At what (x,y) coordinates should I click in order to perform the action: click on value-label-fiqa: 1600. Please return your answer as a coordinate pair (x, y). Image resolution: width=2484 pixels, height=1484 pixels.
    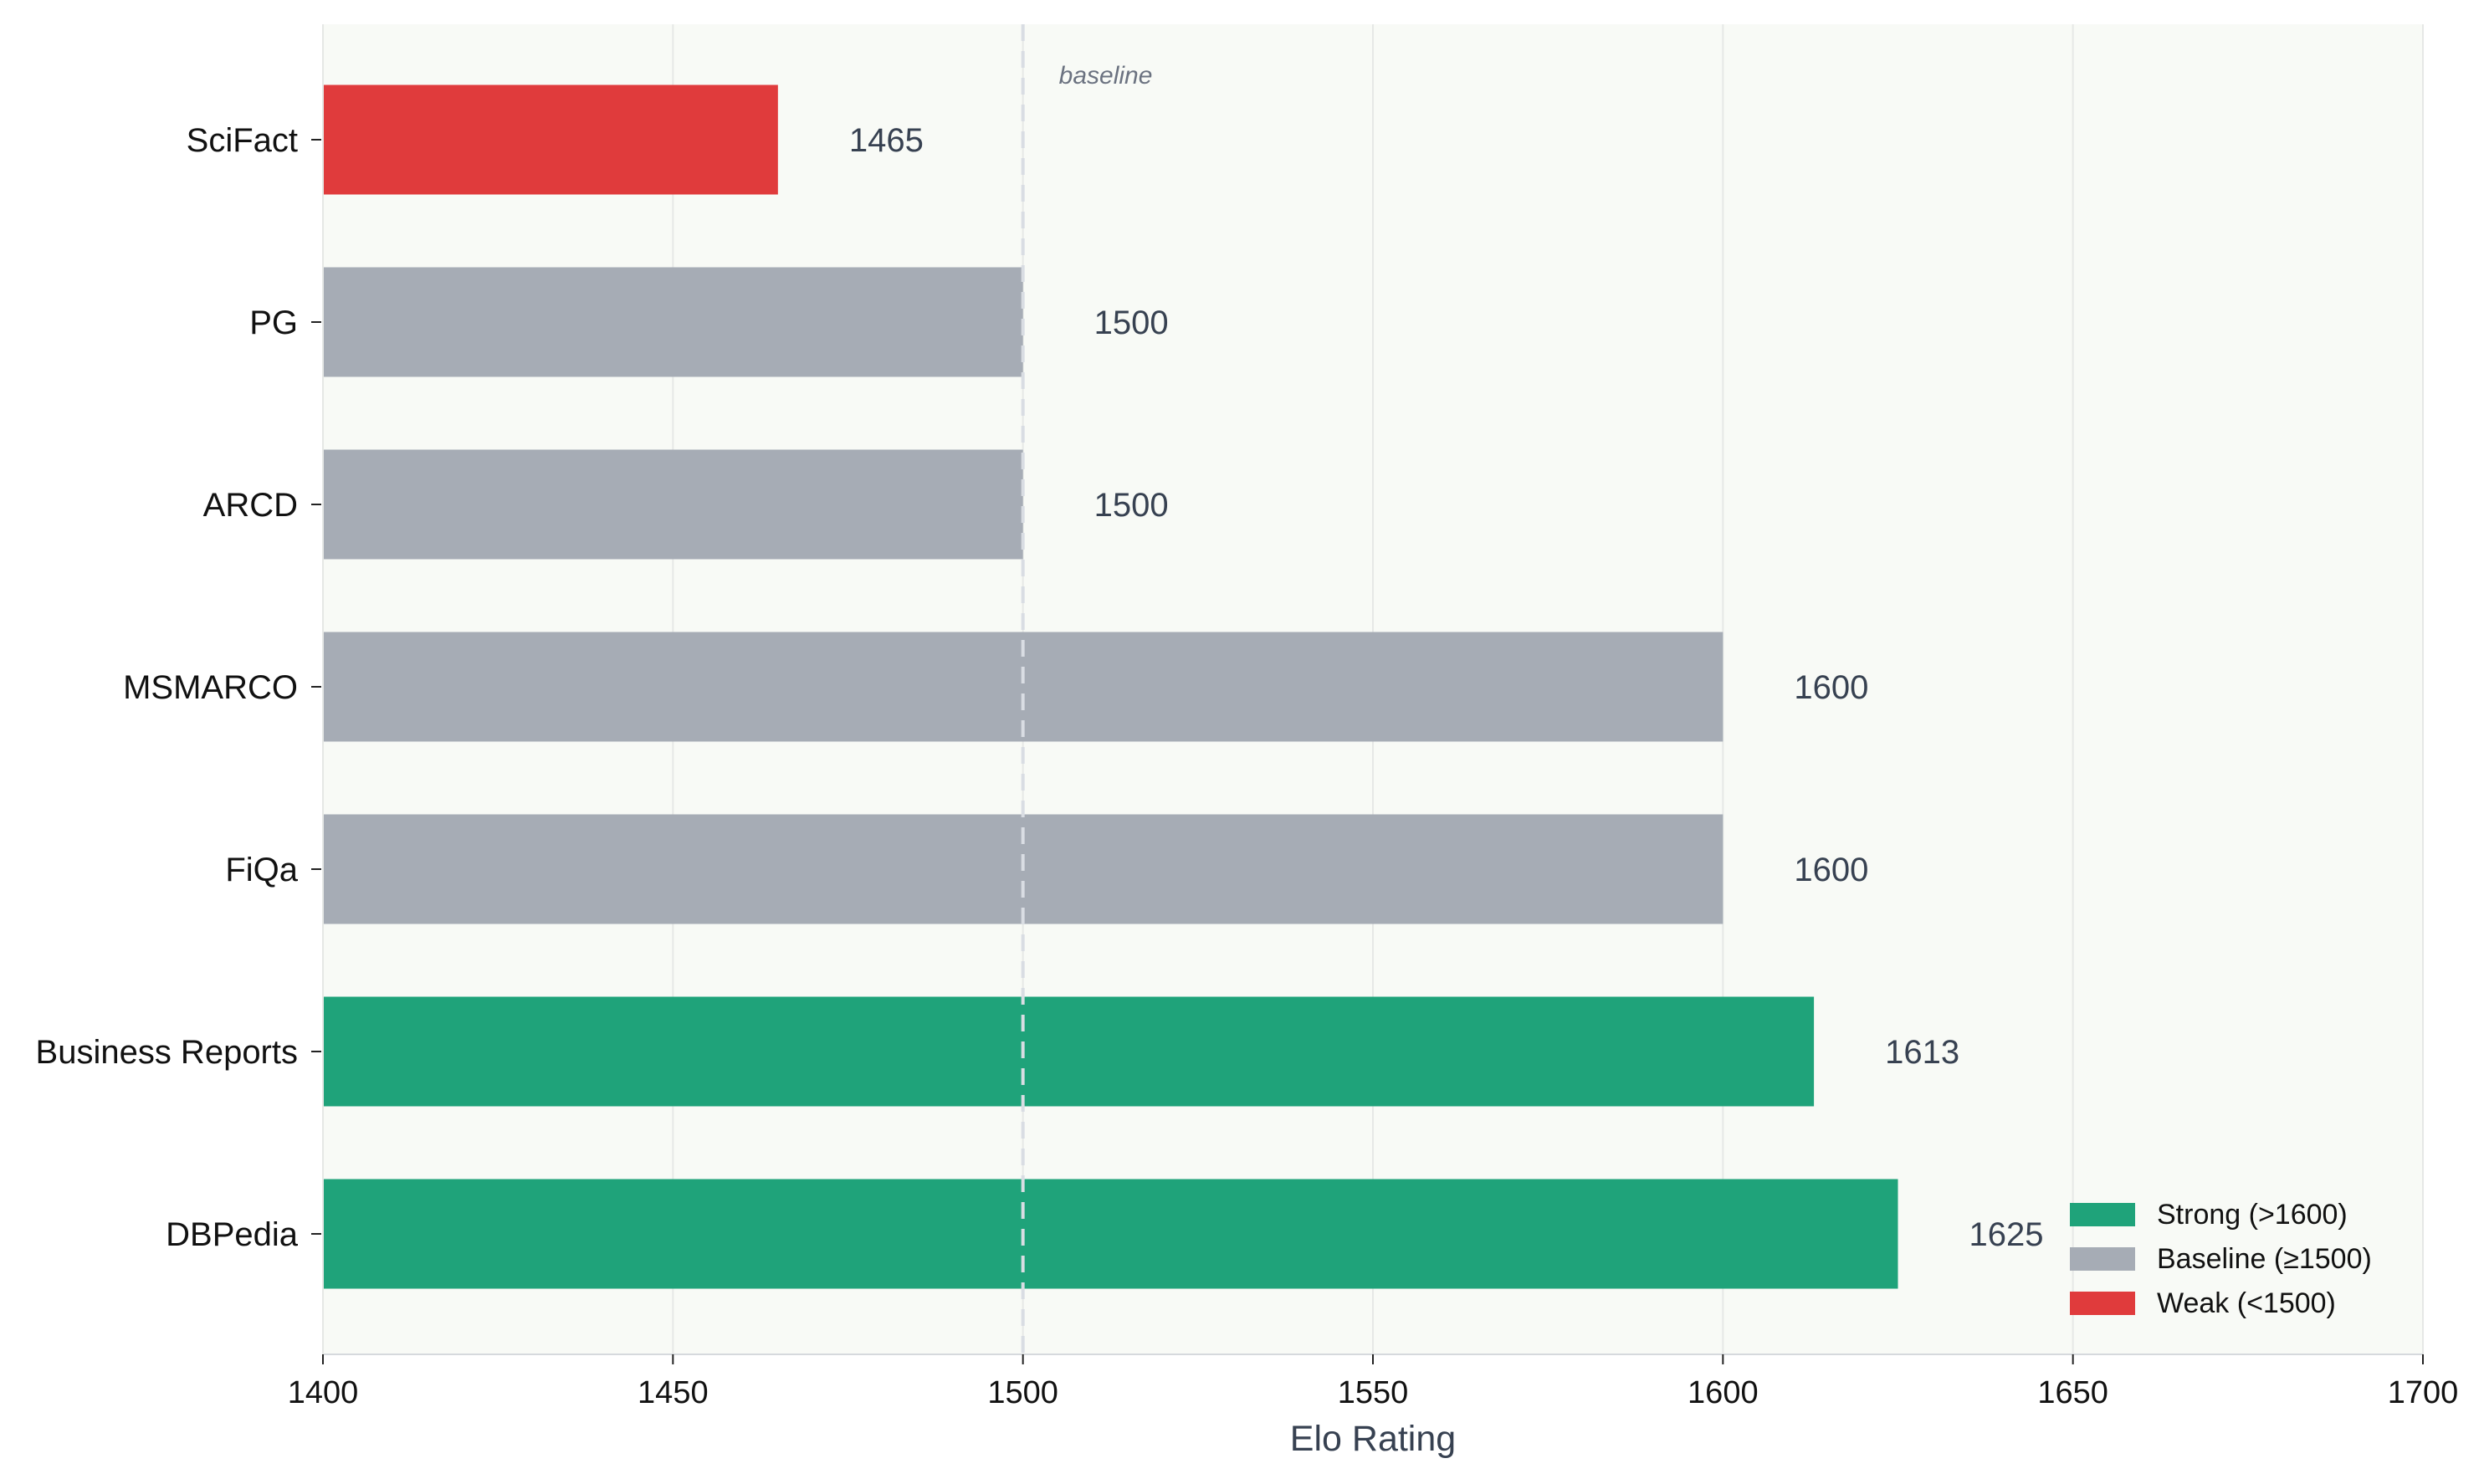
    Looking at the image, I should click on (1831, 870).